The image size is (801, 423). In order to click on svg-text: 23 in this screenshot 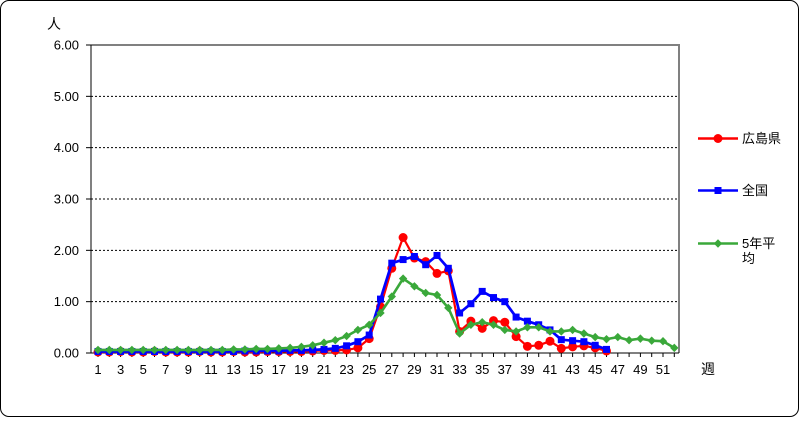, I will do `click(346, 369)`.